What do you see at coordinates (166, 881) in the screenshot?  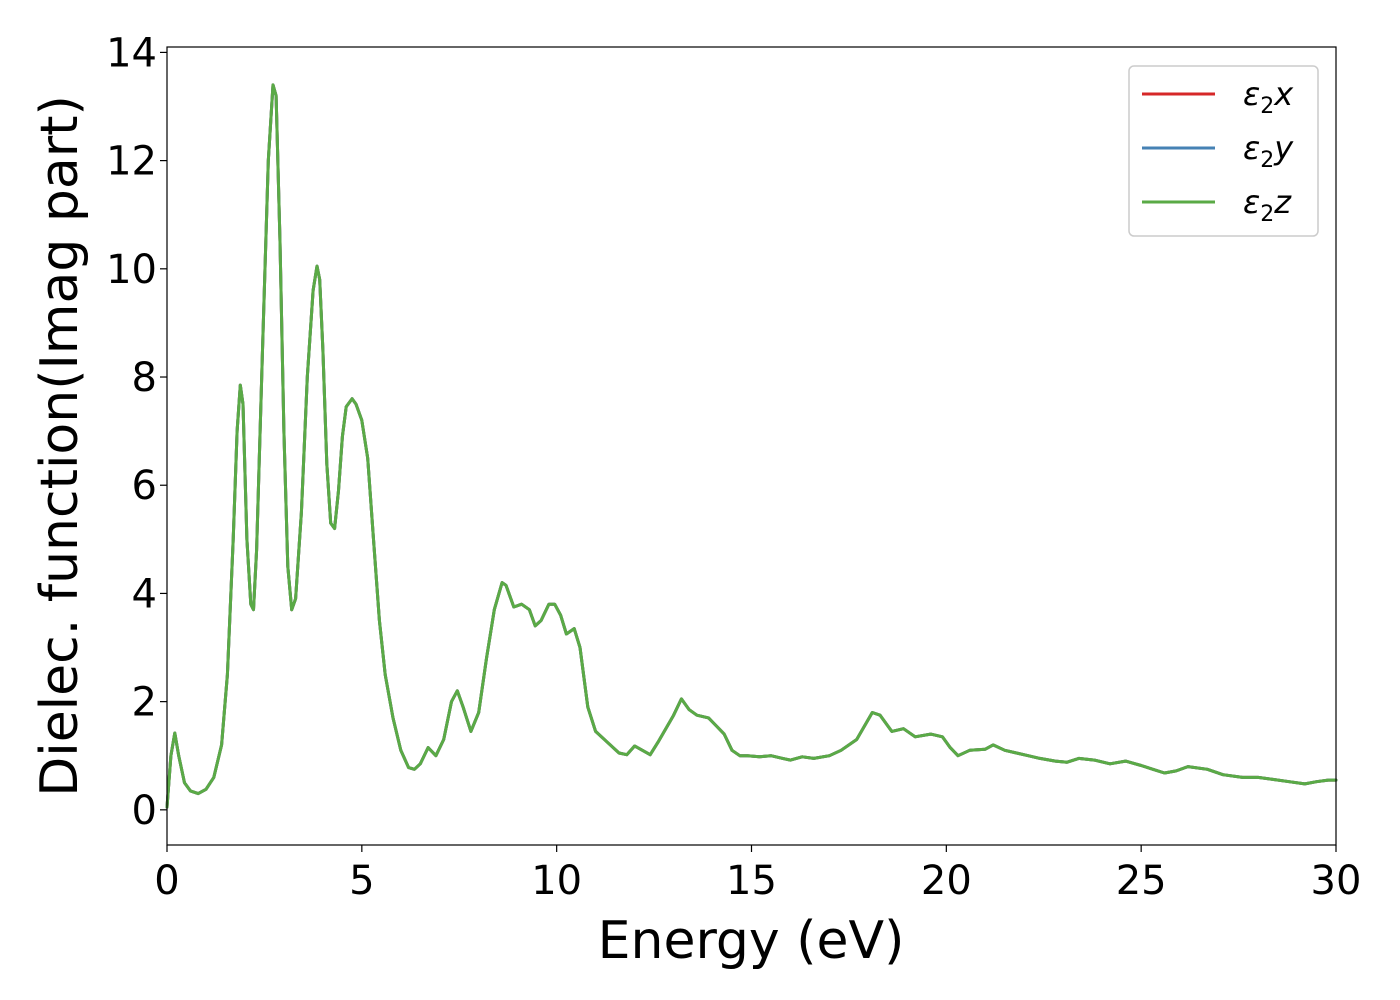 I see `x-tick-label: 0` at bounding box center [166, 881].